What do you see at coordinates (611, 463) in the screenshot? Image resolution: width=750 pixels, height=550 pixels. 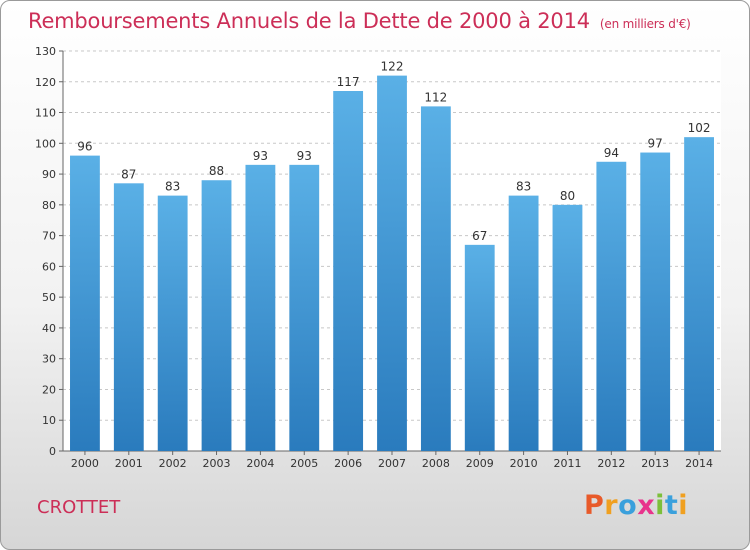 I see `x-tick-label: 2012` at bounding box center [611, 463].